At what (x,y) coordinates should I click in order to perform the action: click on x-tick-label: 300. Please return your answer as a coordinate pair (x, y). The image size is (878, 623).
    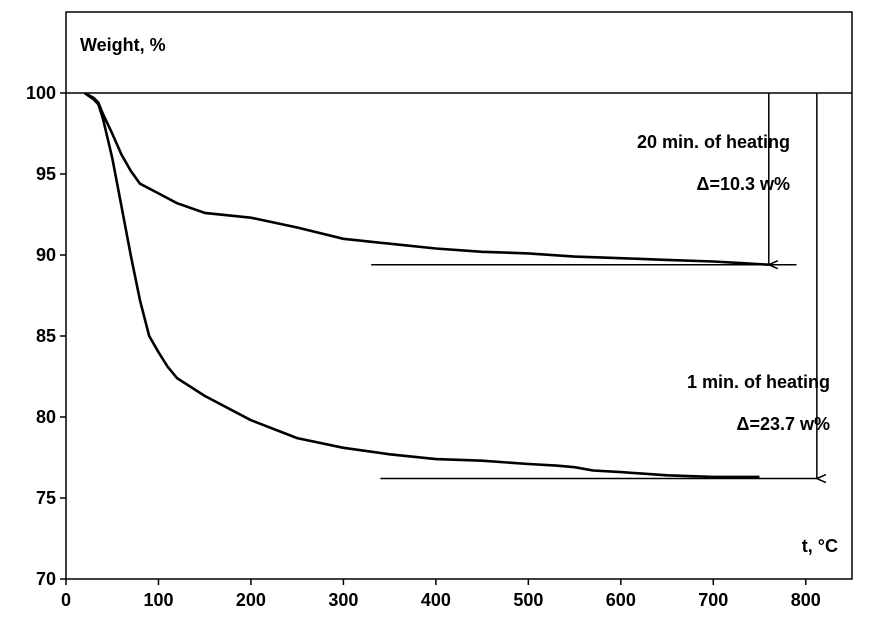
    Looking at the image, I should click on (343, 600).